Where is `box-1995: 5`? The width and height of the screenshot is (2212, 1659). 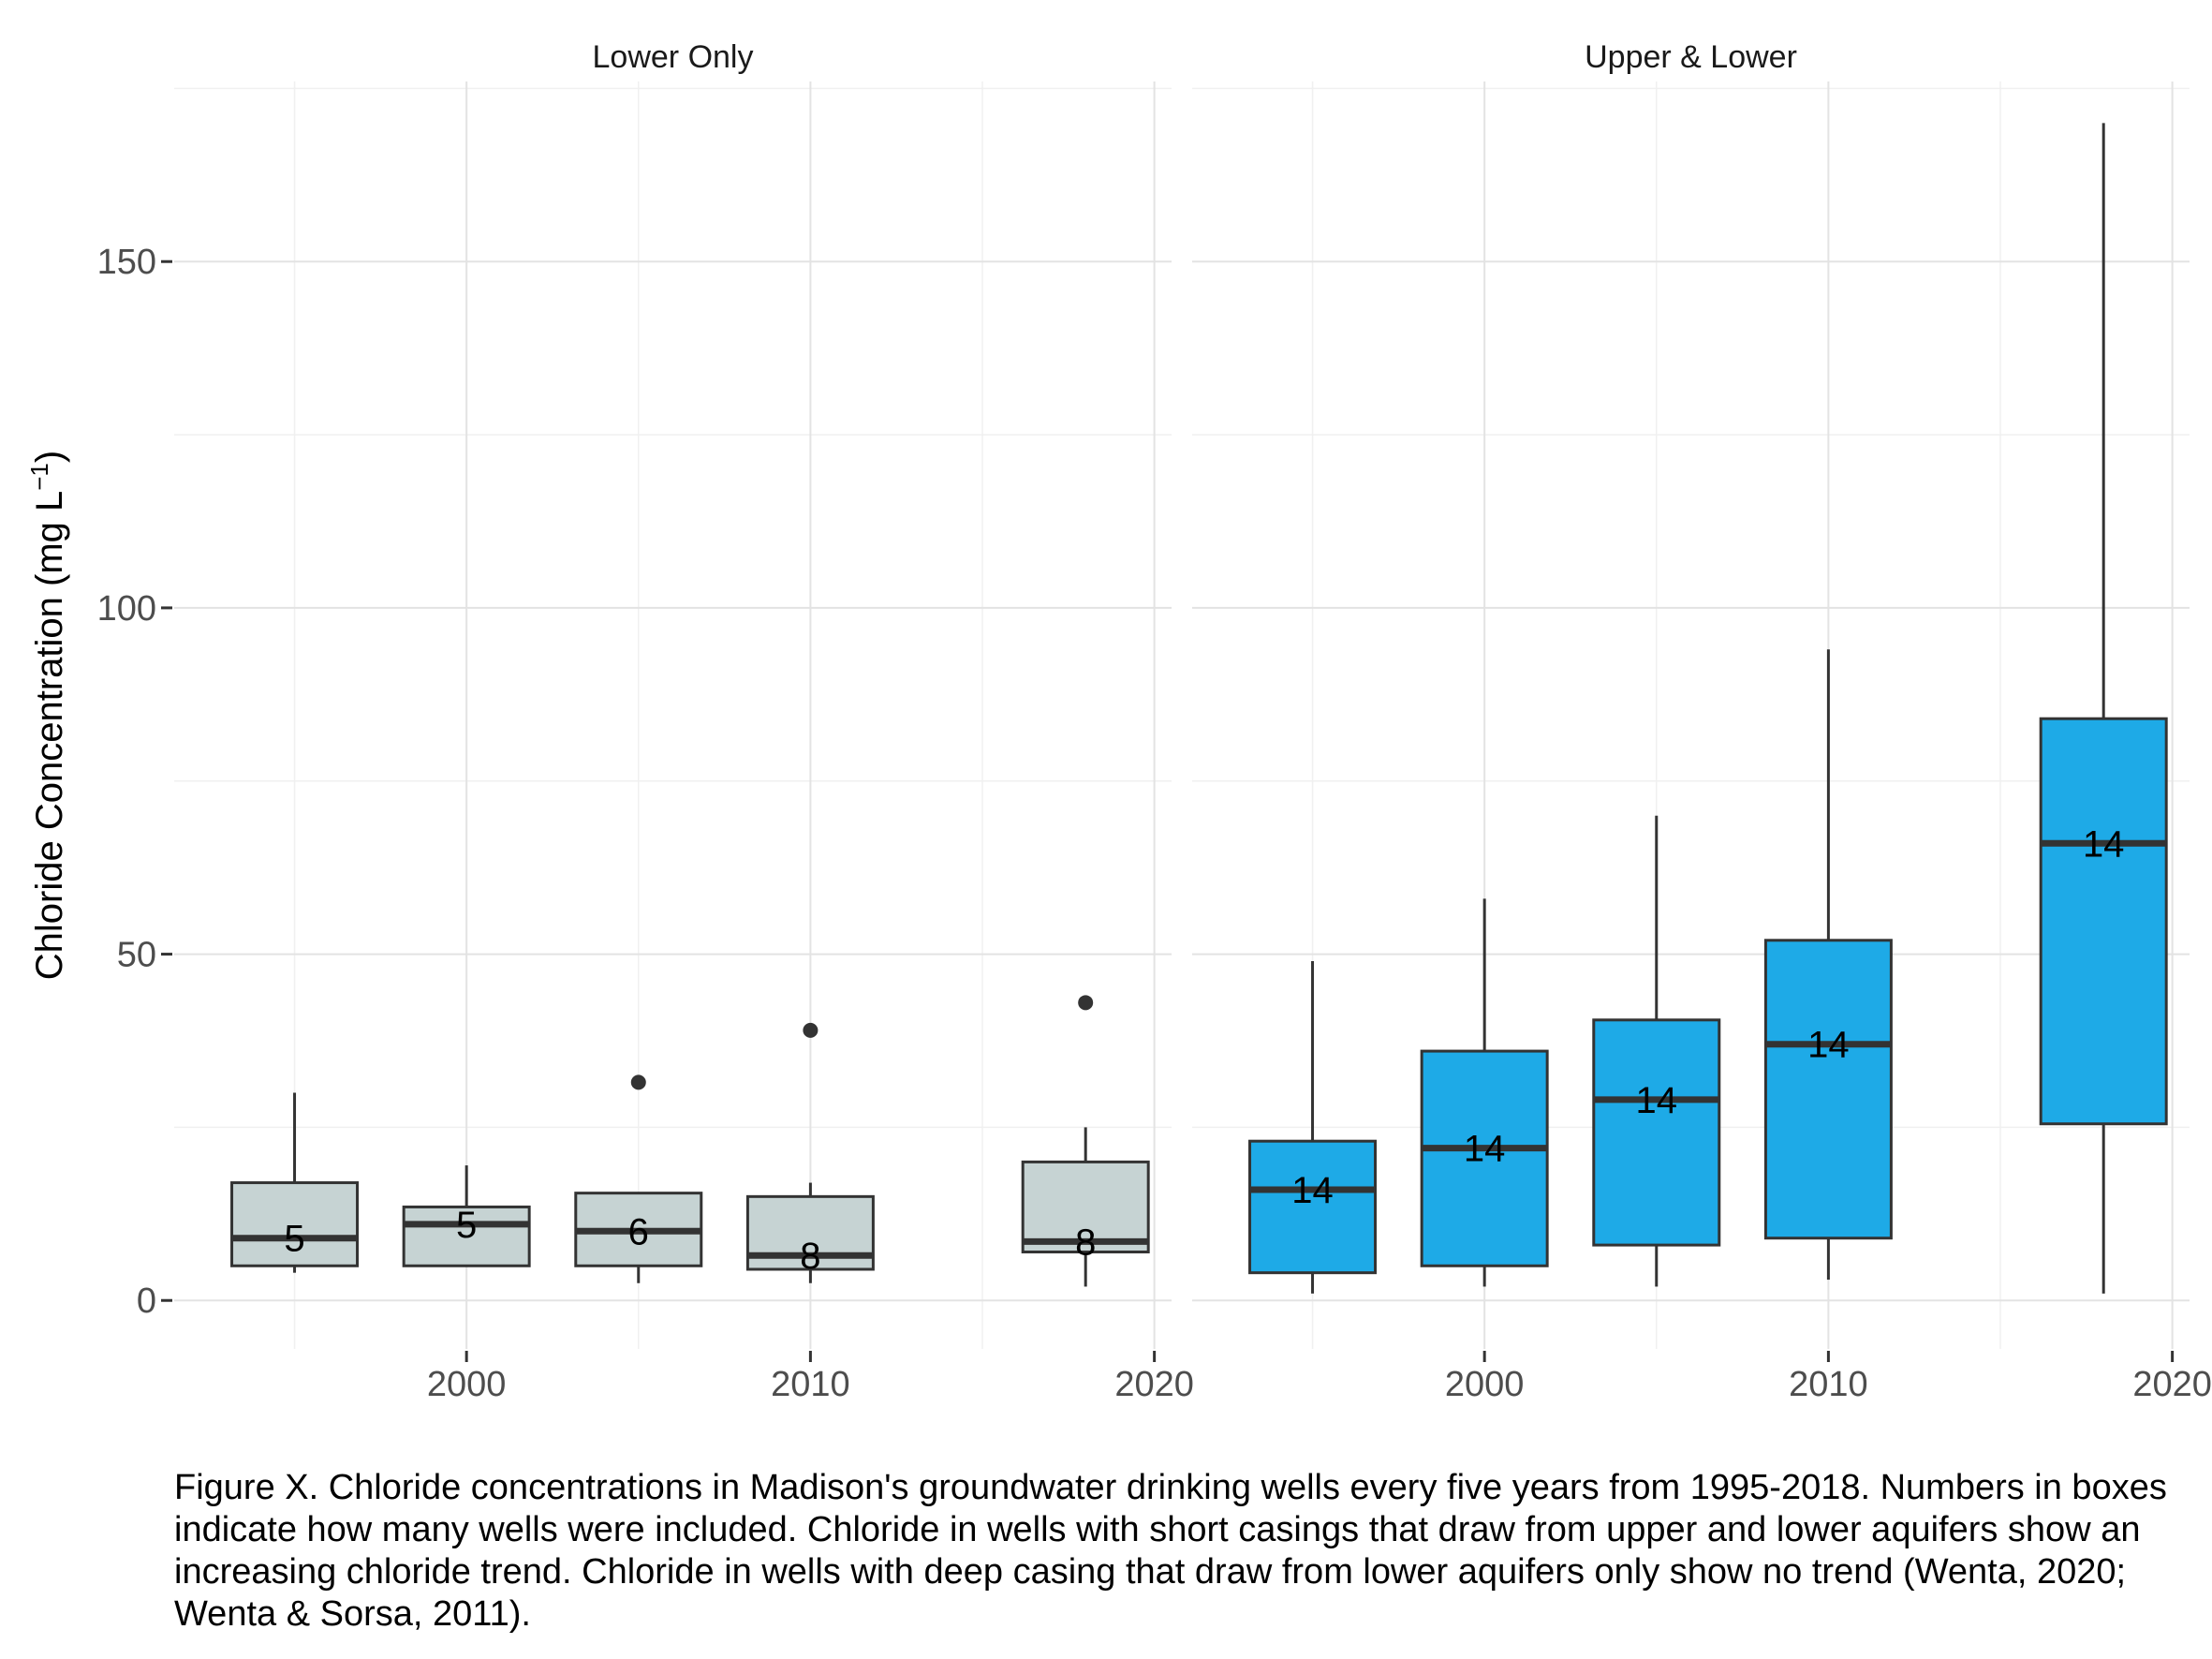
box-1995: 5 is located at coordinates (295, 1182).